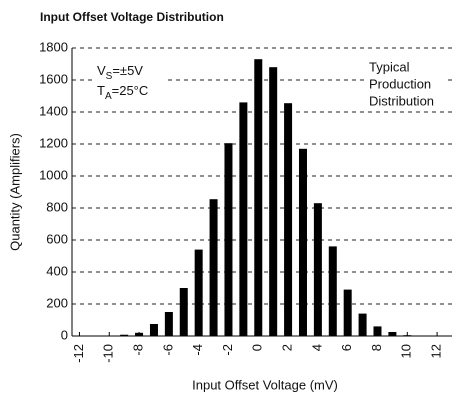  What do you see at coordinates (346, 347) in the screenshot?
I see `x-tick-label: 6` at bounding box center [346, 347].